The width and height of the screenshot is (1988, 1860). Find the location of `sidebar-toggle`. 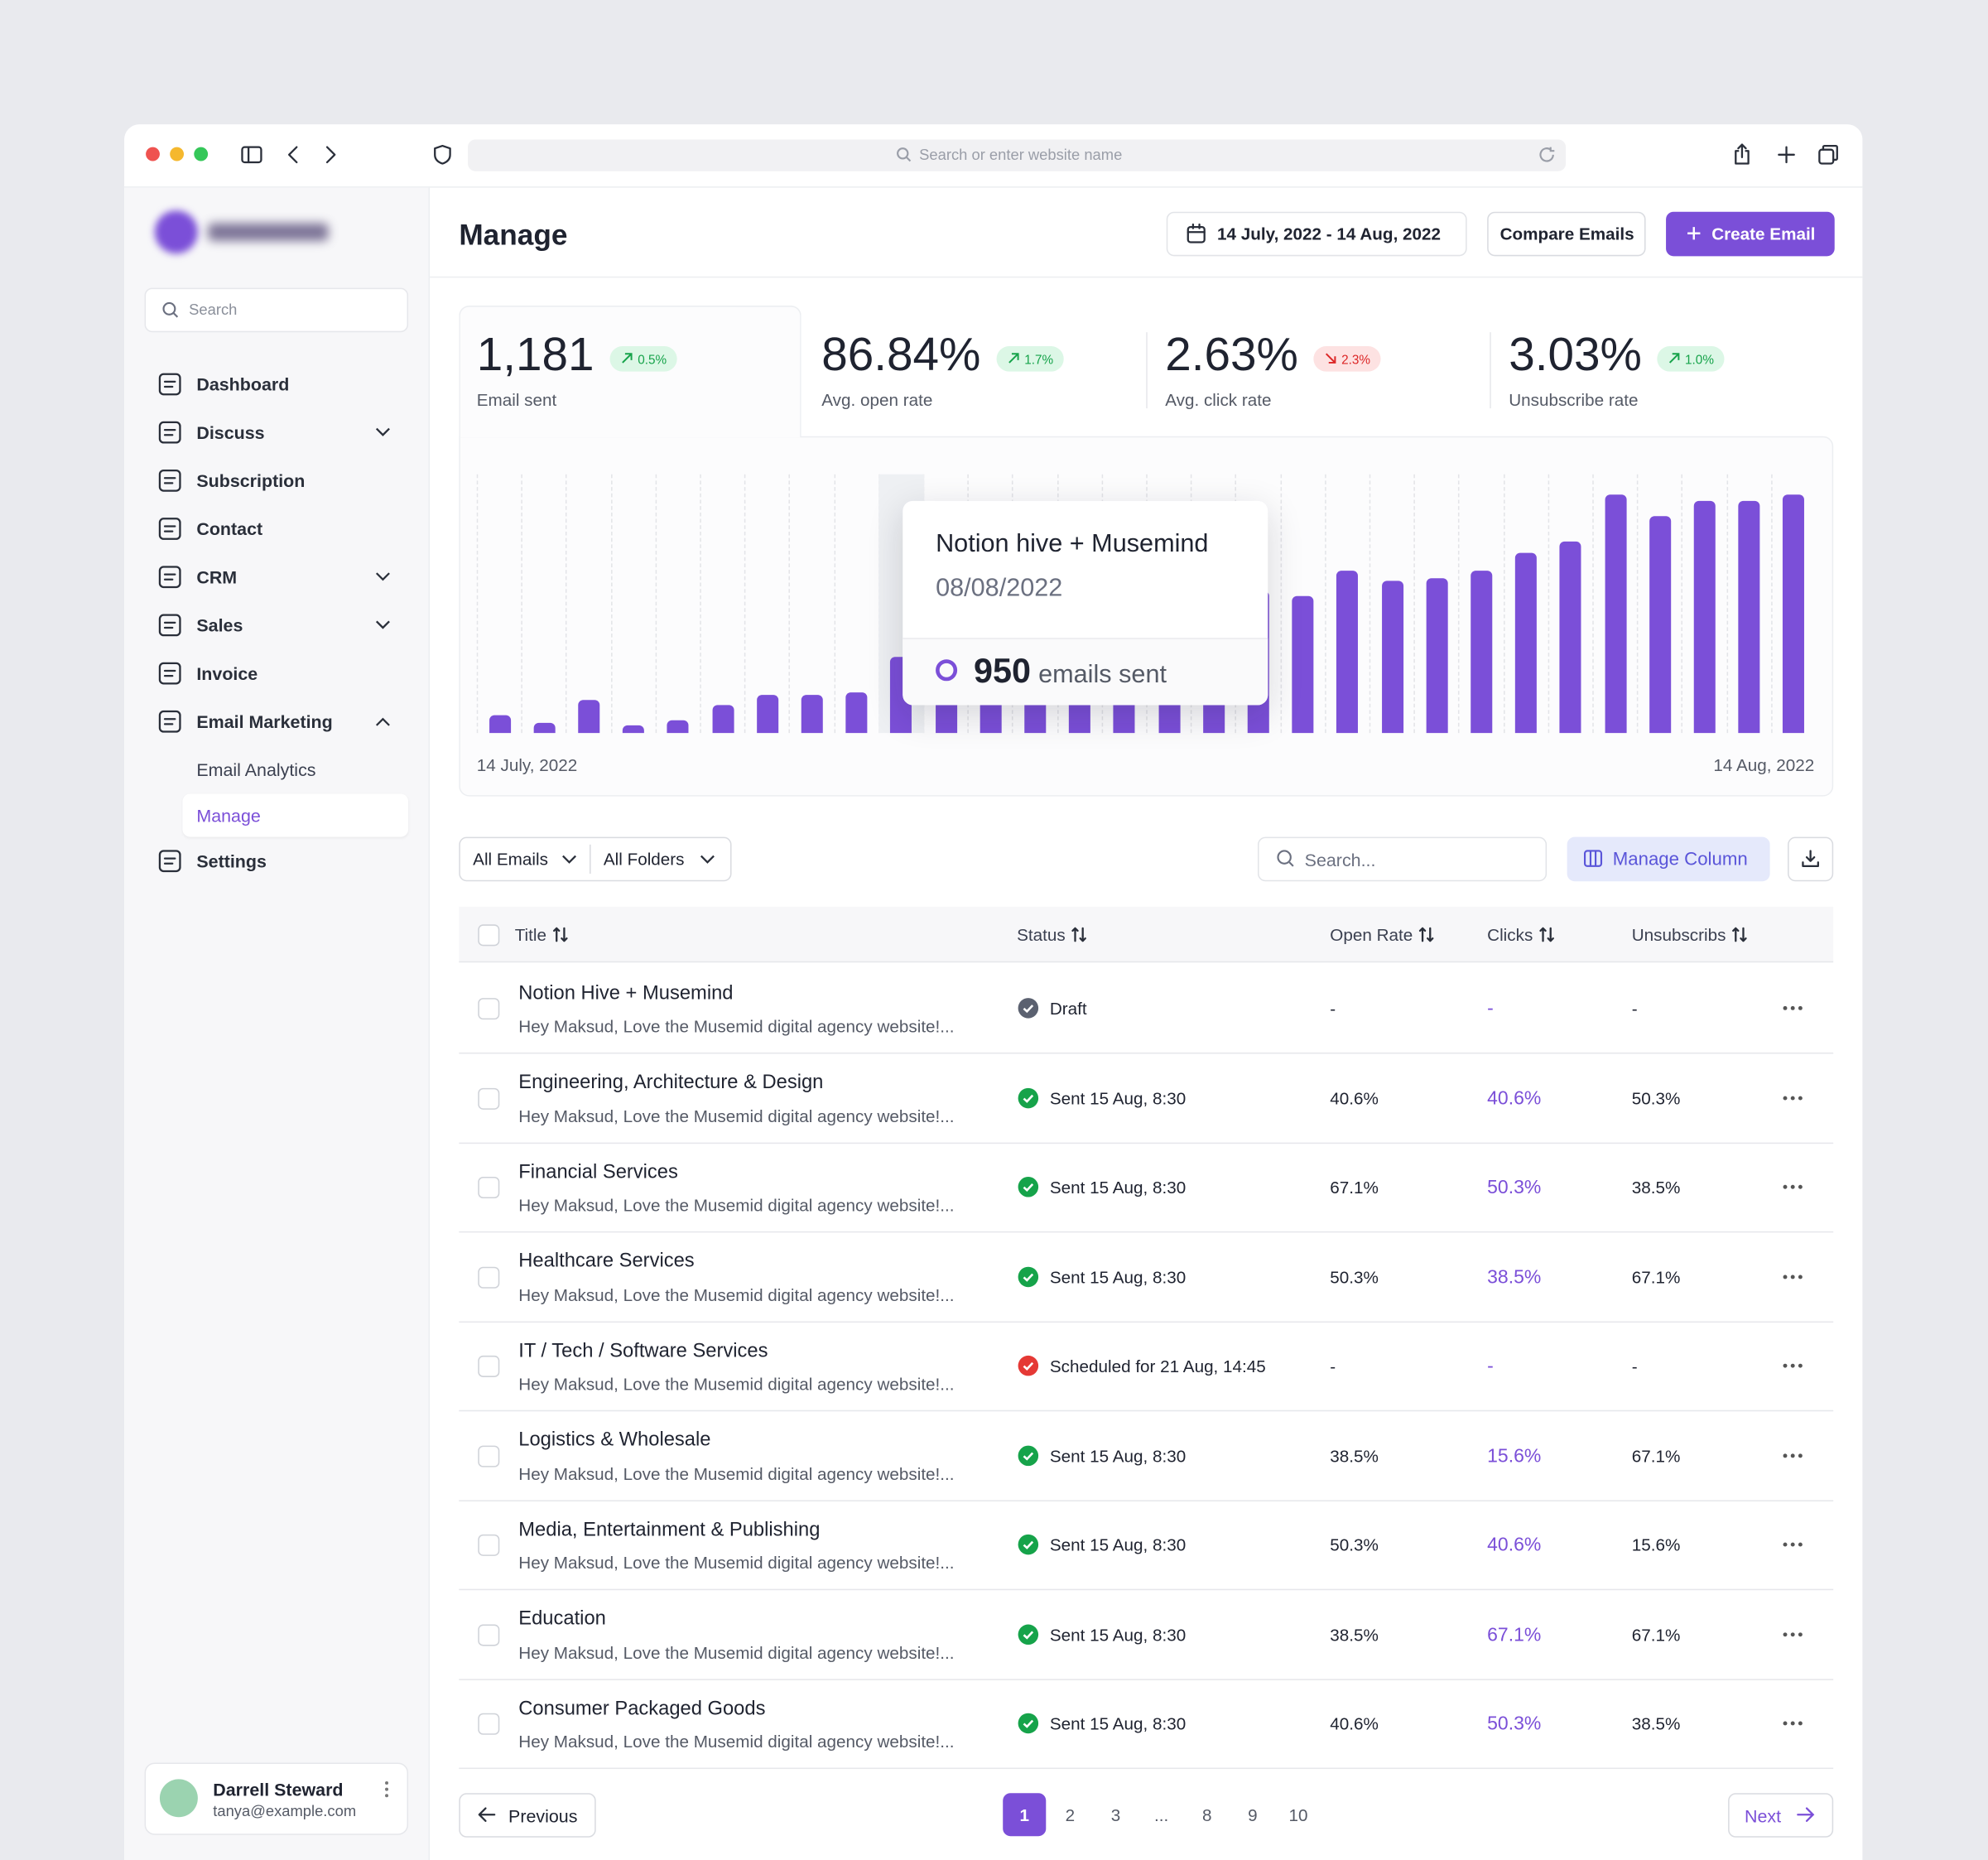

sidebar-toggle is located at coordinates (251, 155).